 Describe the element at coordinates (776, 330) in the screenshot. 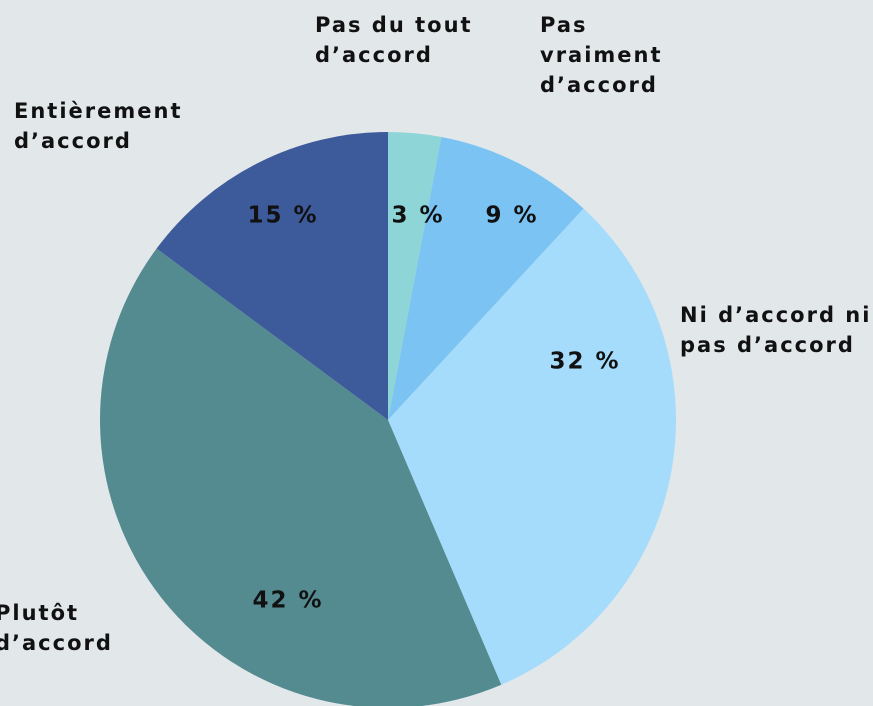

I see `category-label: Ni d’accord ni pas d’accord` at that location.